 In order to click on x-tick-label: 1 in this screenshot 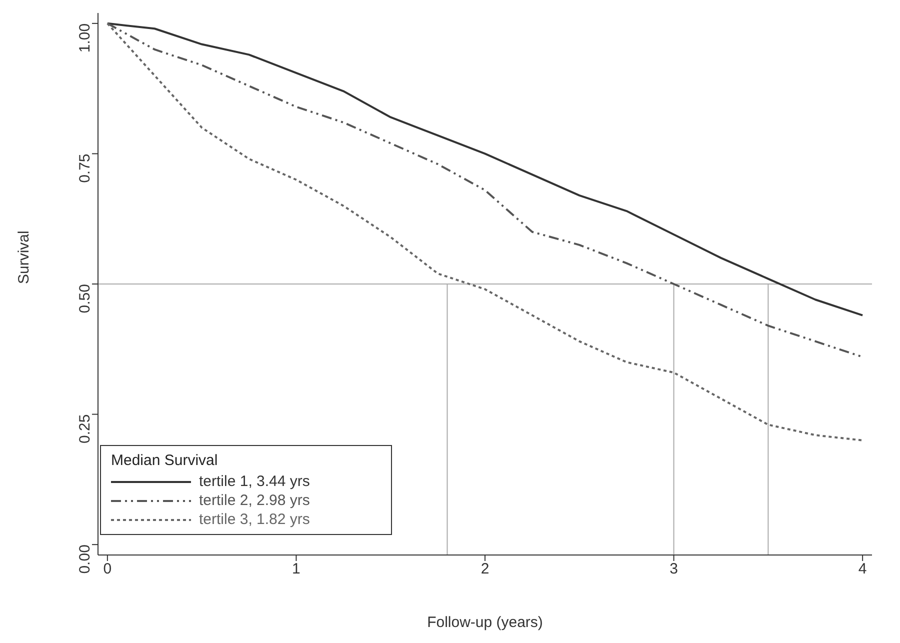, I will do `click(296, 569)`.